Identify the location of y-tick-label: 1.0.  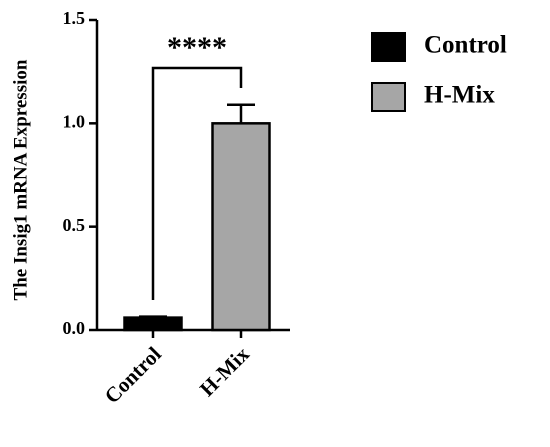
(74, 121).